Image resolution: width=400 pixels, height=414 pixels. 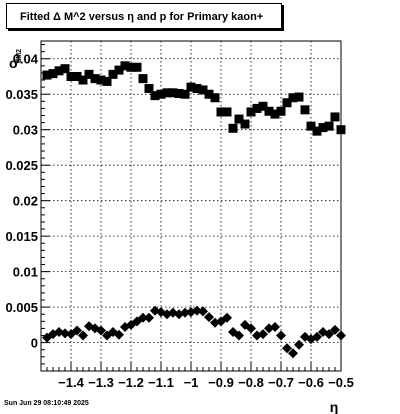 I want to click on y-tick-label: 0.025, so click(x=21, y=165).